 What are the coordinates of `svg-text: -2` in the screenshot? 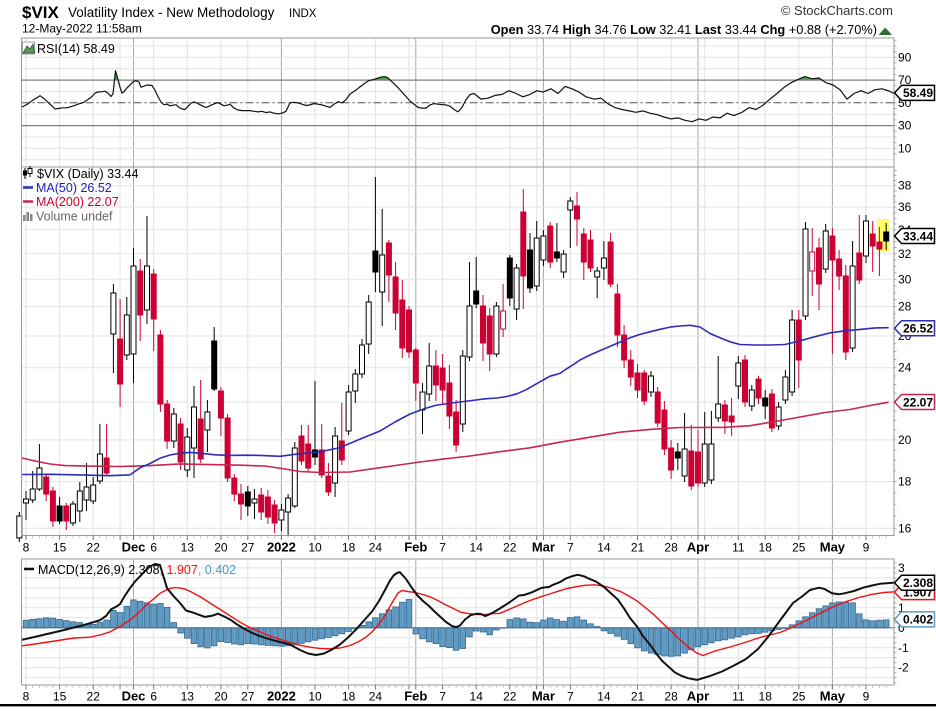 It's located at (903, 668).